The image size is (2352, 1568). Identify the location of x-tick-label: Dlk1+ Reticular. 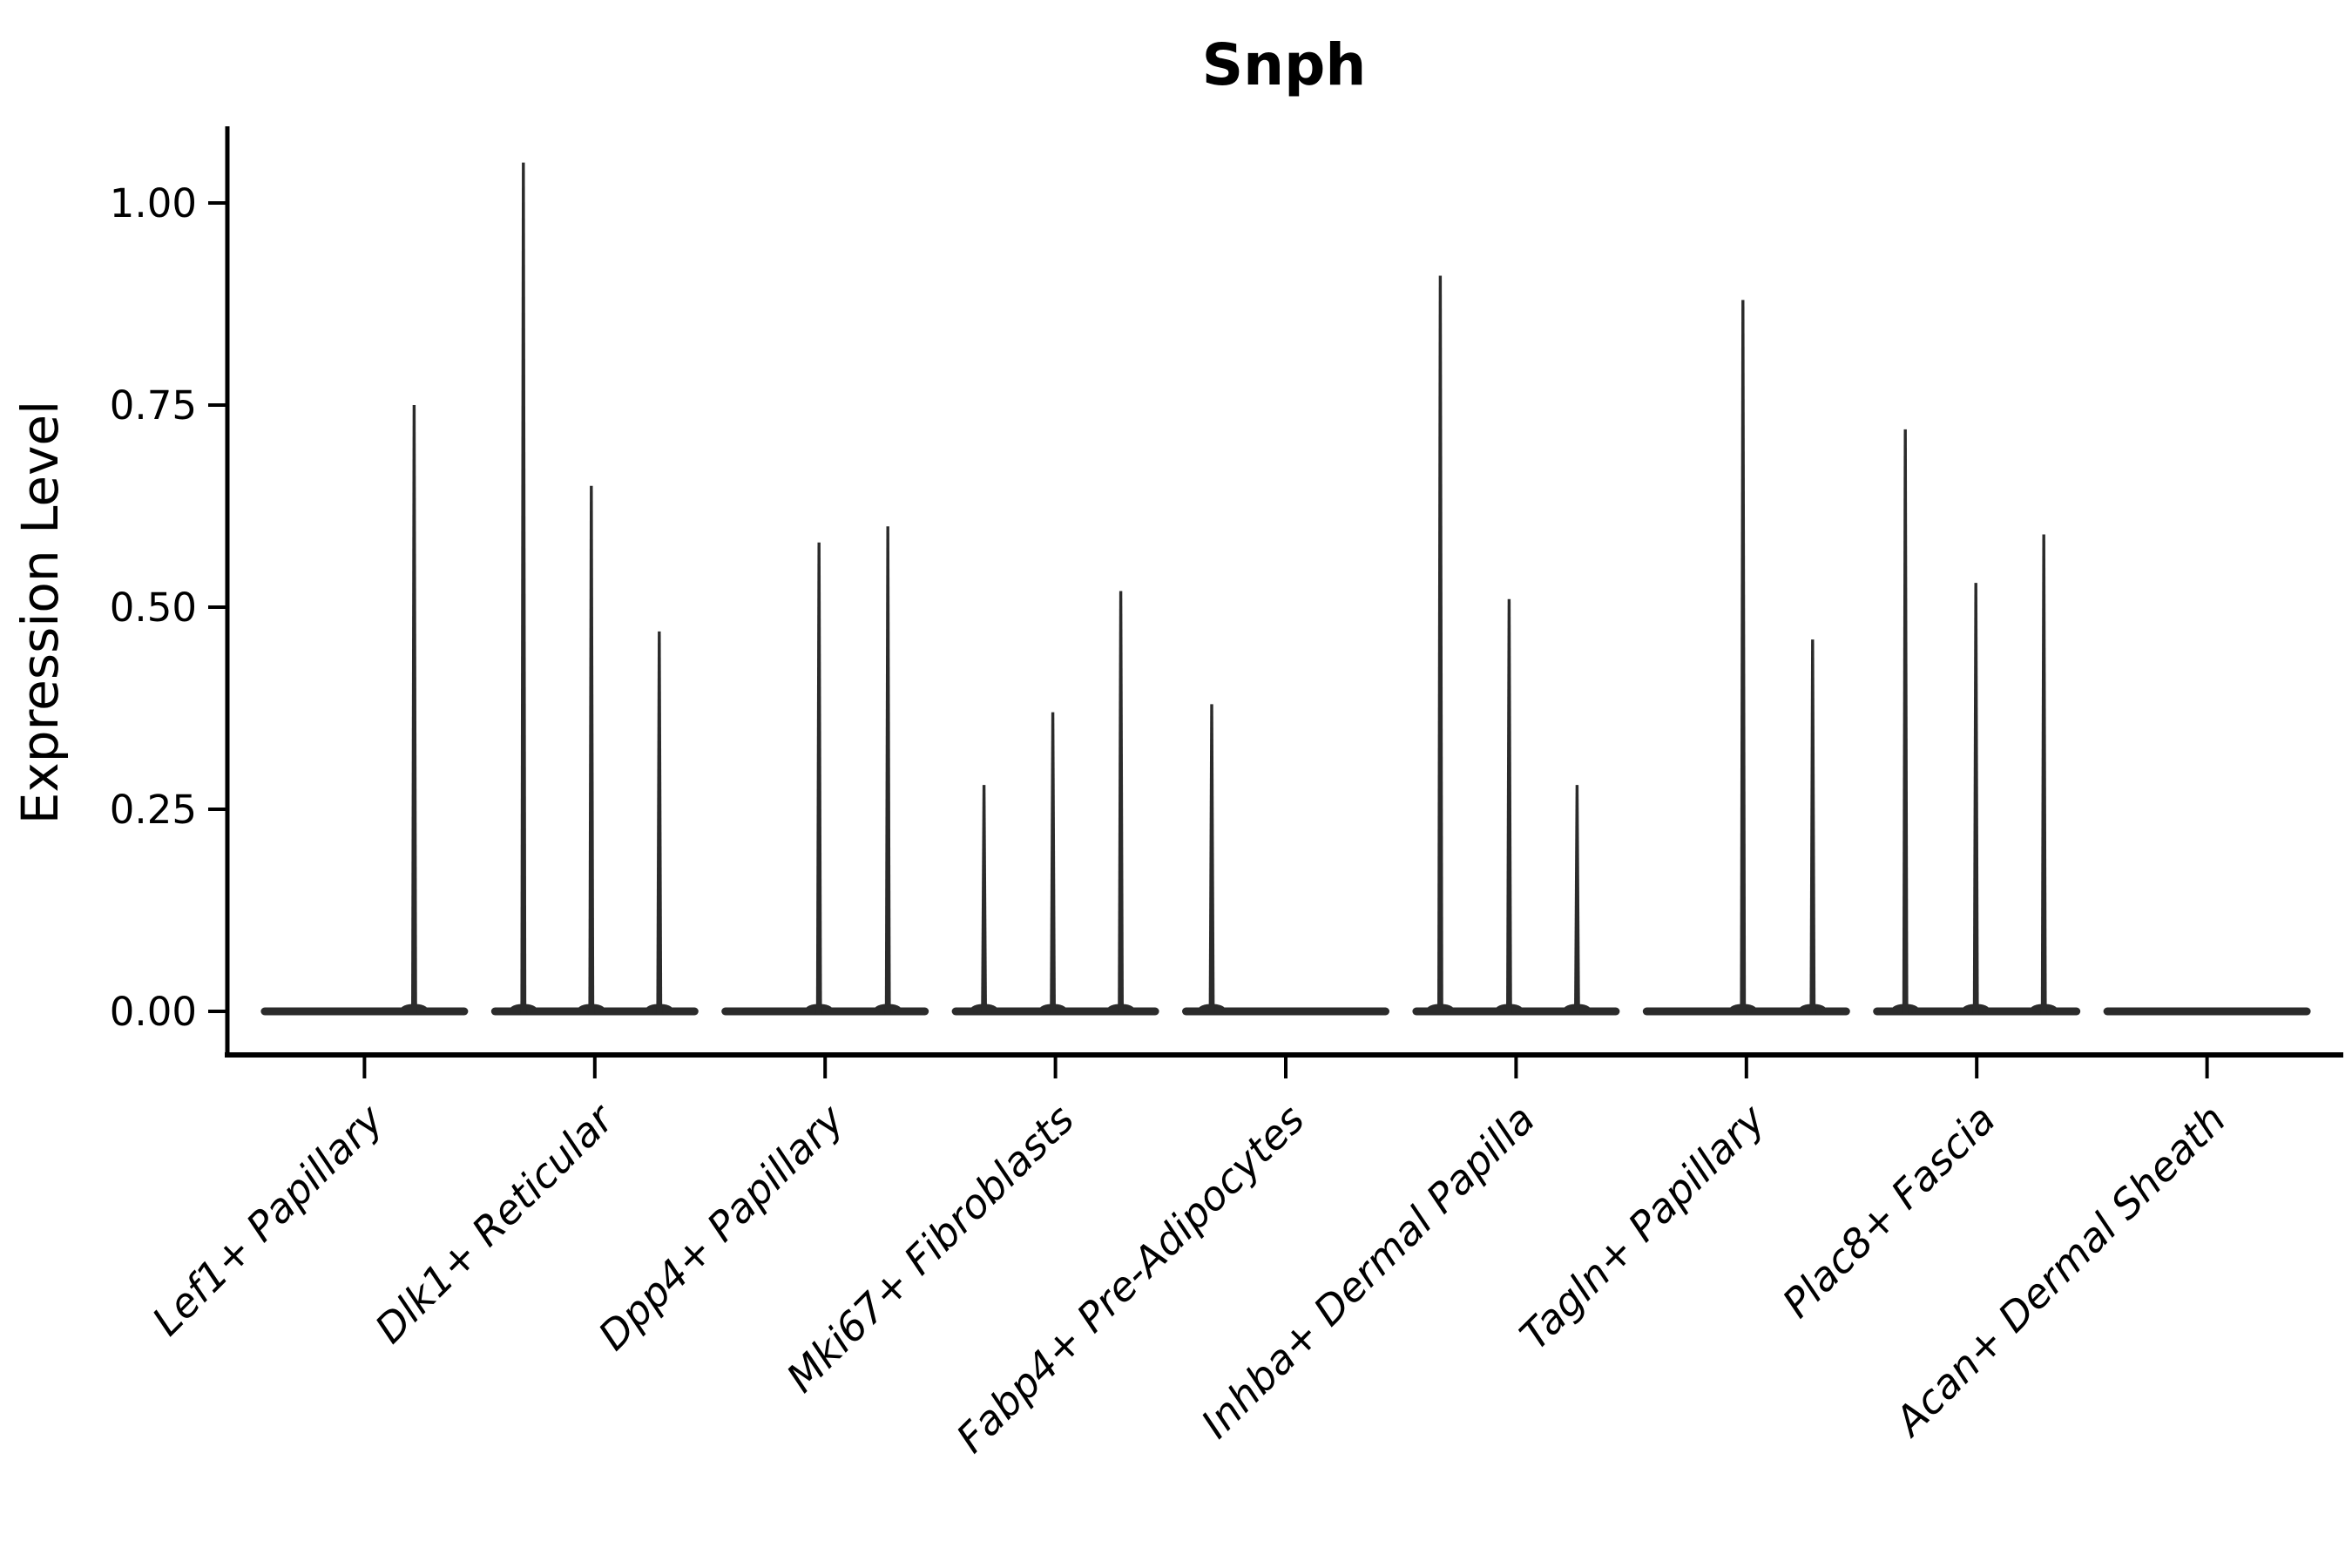
(495, 1222).